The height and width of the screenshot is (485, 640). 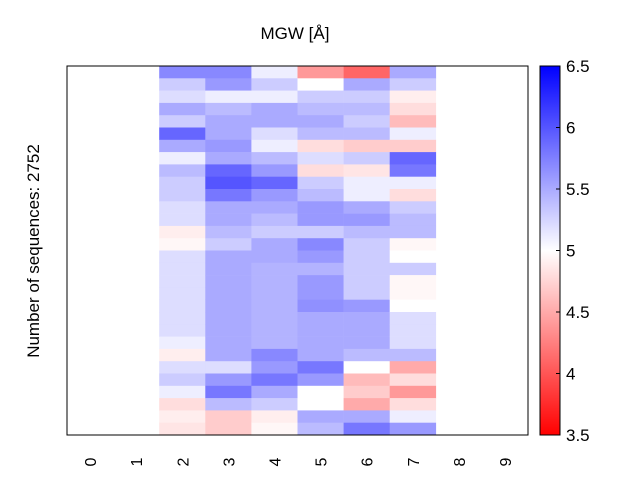 I want to click on x-tick-label: 7, so click(x=414, y=461).